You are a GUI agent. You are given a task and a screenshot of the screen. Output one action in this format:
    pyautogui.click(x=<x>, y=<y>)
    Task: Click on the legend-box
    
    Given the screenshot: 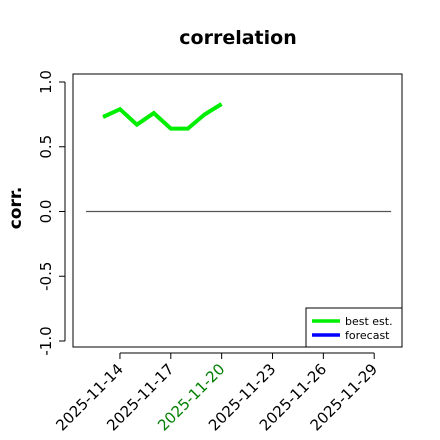 What is the action you would take?
    pyautogui.click(x=354, y=327)
    